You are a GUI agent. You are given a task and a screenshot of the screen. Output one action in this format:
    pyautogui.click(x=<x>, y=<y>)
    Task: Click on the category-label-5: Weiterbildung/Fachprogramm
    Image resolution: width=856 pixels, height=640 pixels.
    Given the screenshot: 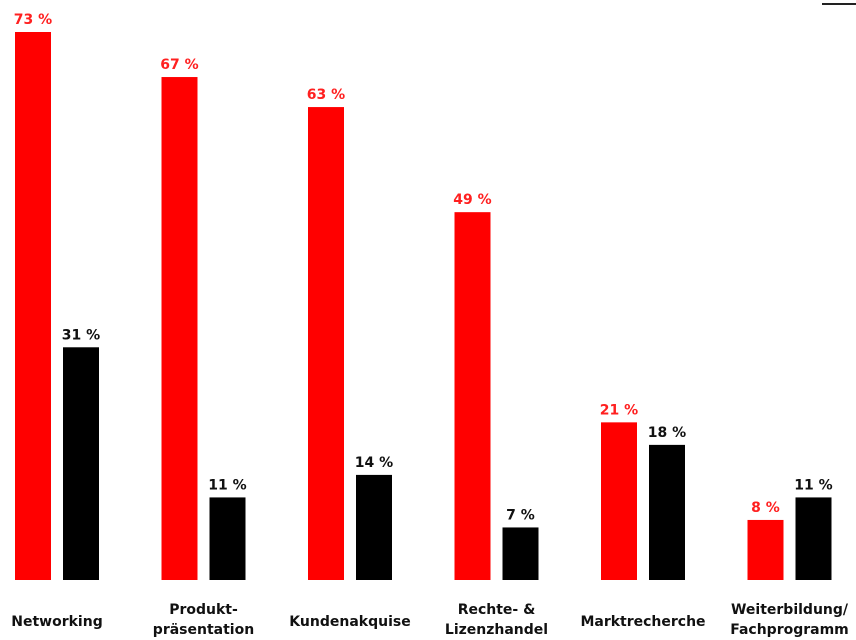 What is the action you would take?
    pyautogui.click(x=789, y=620)
    